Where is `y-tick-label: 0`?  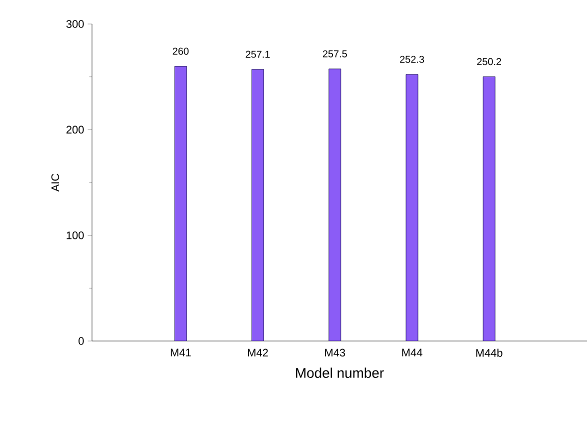 y-tick-label: 0 is located at coordinates (81, 341).